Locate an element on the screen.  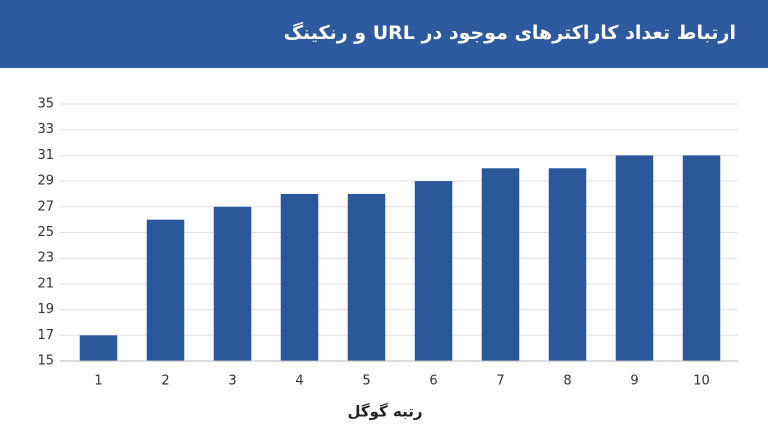
y-tick-label: 19 is located at coordinates (45, 309).